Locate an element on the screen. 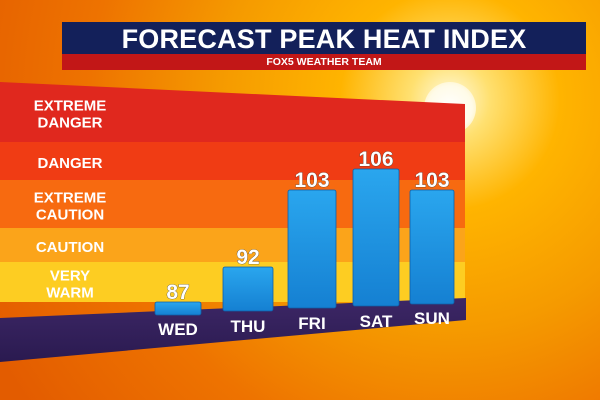  subtitle-banner: FOX5 WEATHER TEAM is located at coordinates (324, 62).